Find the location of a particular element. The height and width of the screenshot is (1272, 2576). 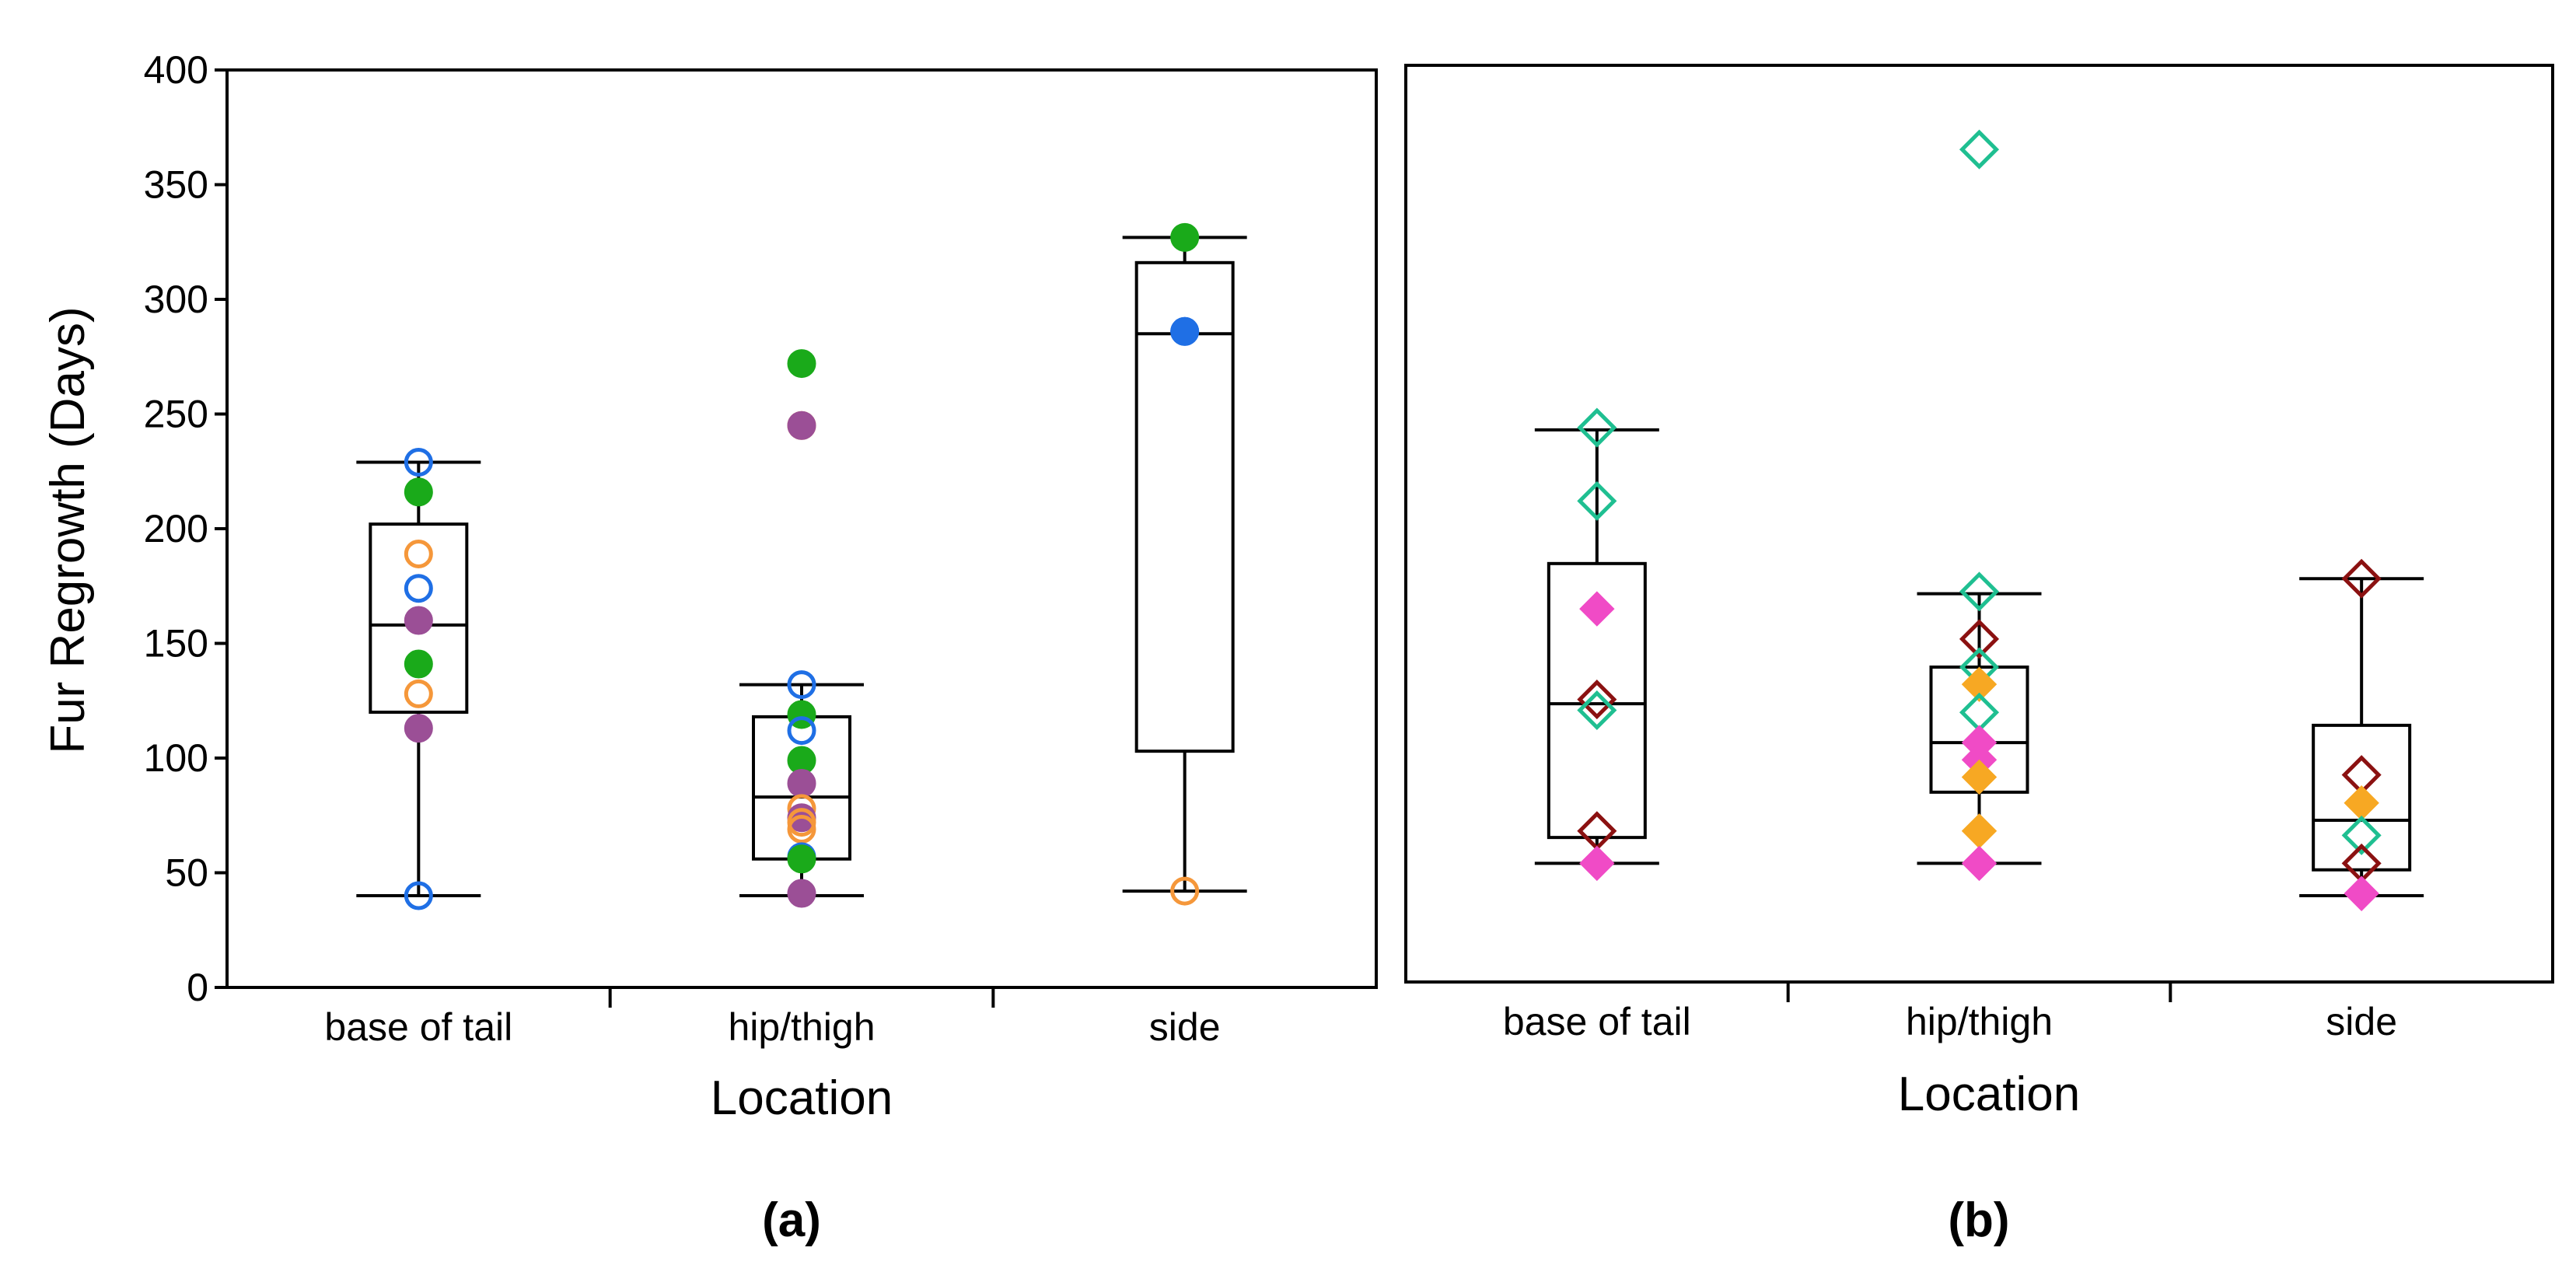

y-tick-label: 0 is located at coordinates (197, 987).